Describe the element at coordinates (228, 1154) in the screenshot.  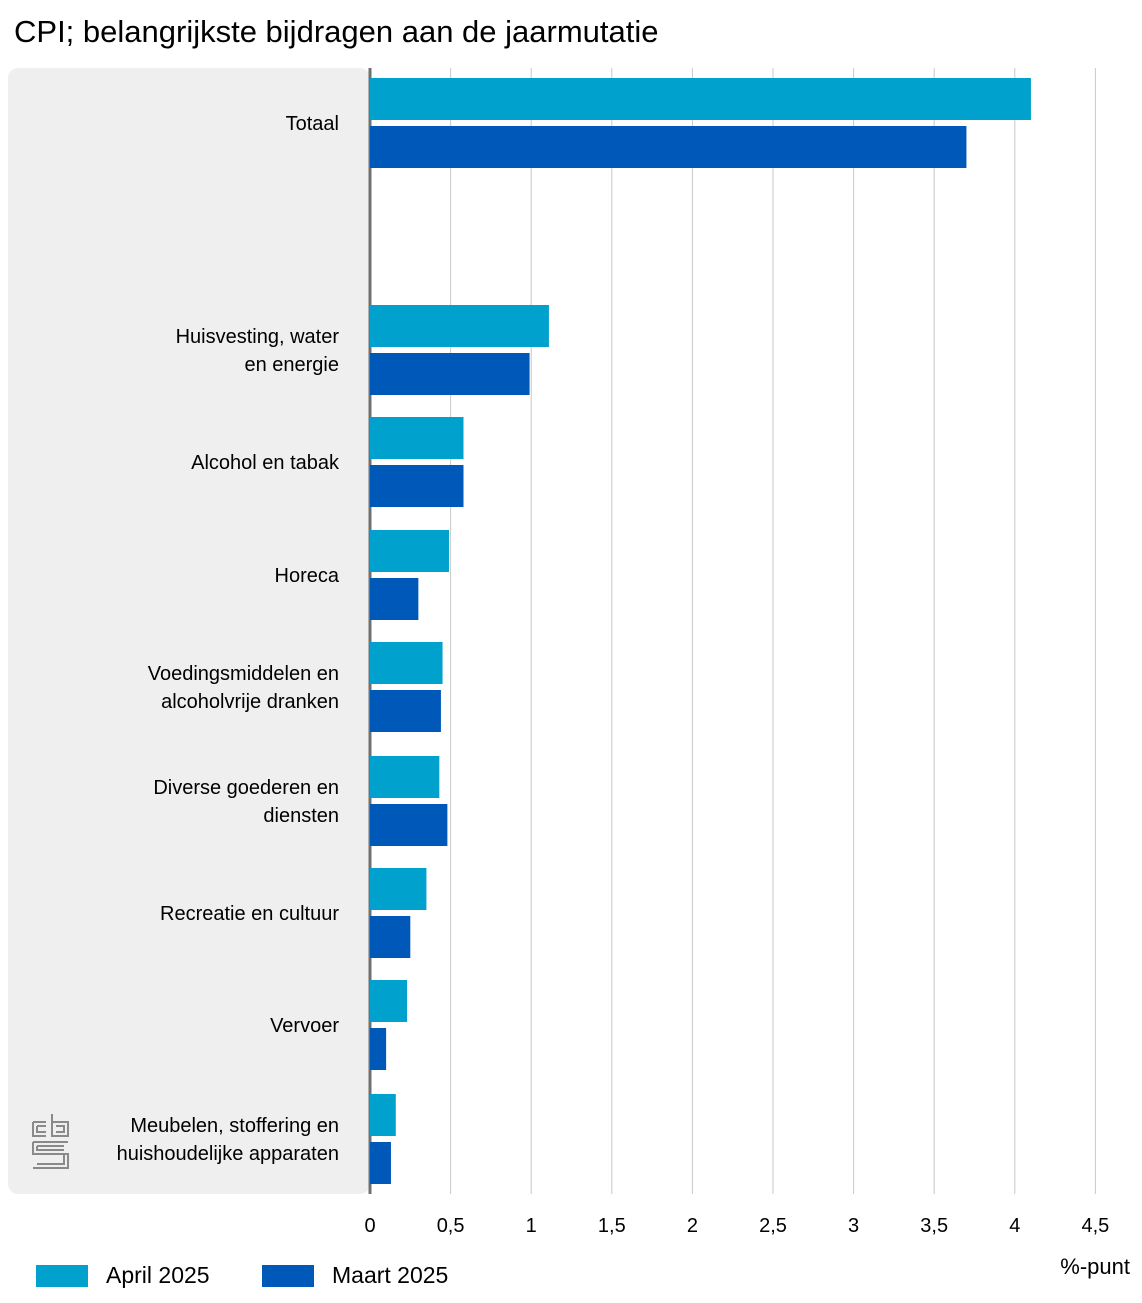
I see `category-label: huishoudelijke apparaten` at that location.